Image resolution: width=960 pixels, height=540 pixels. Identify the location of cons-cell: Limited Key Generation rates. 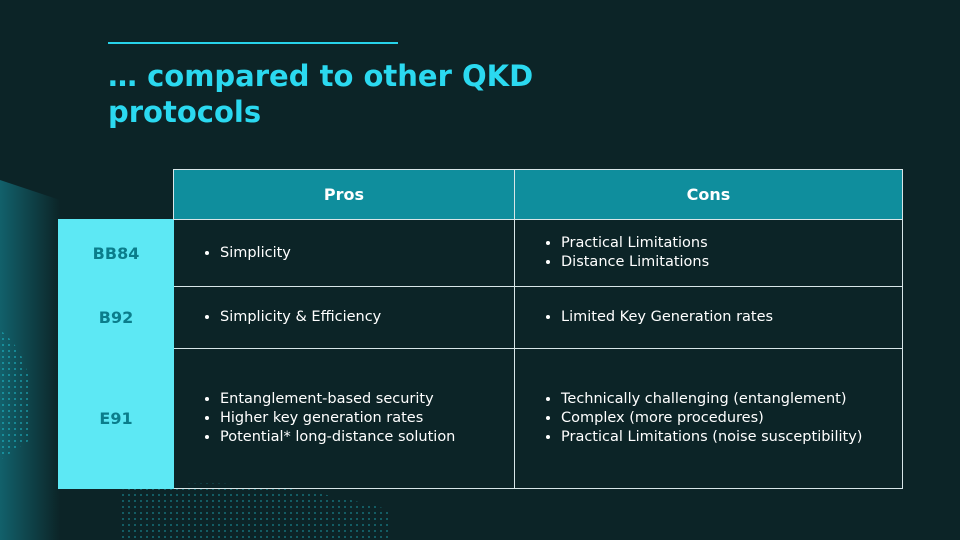
(708, 317).